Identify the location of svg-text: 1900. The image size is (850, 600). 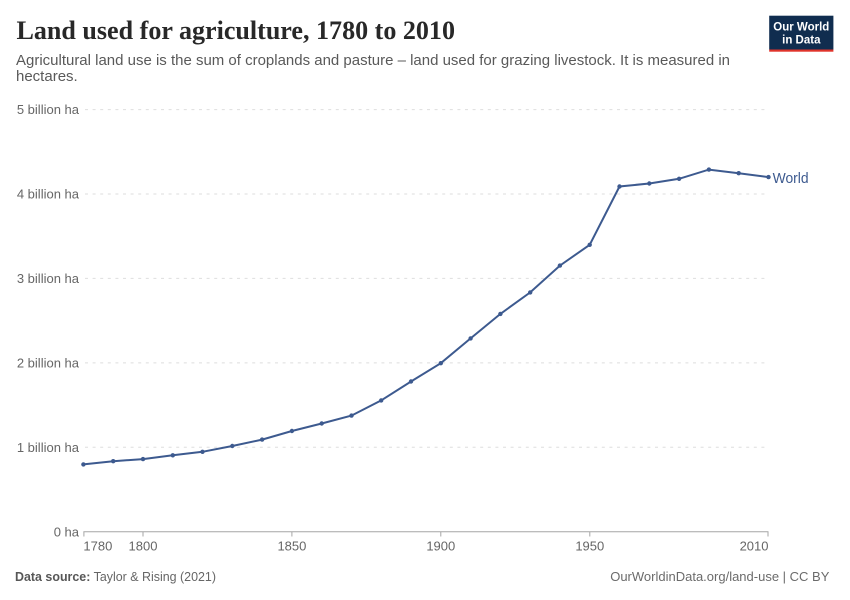
(440, 546).